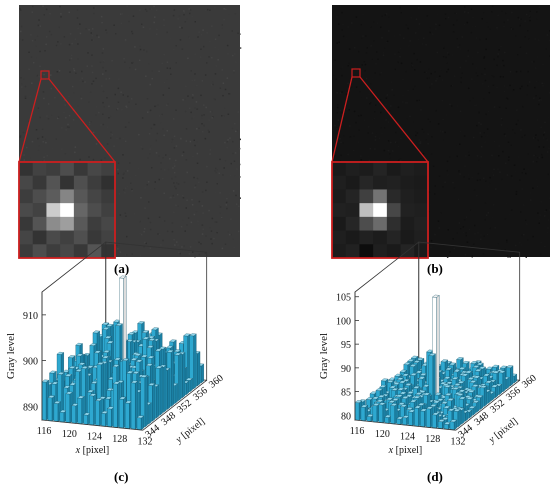 This screenshot has height=491, width=550. Describe the element at coordinates (435, 268) in the screenshot. I see `panel-label-b: (b)` at that location.